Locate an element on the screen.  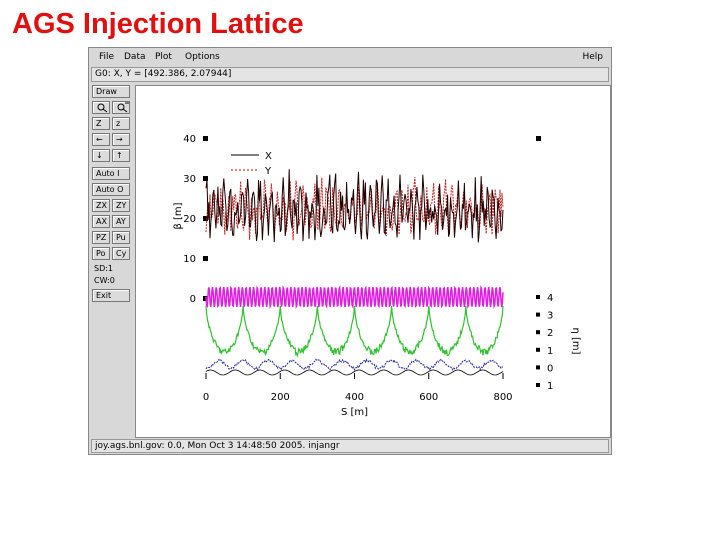
tool-button: PZ is located at coordinates (101, 237).